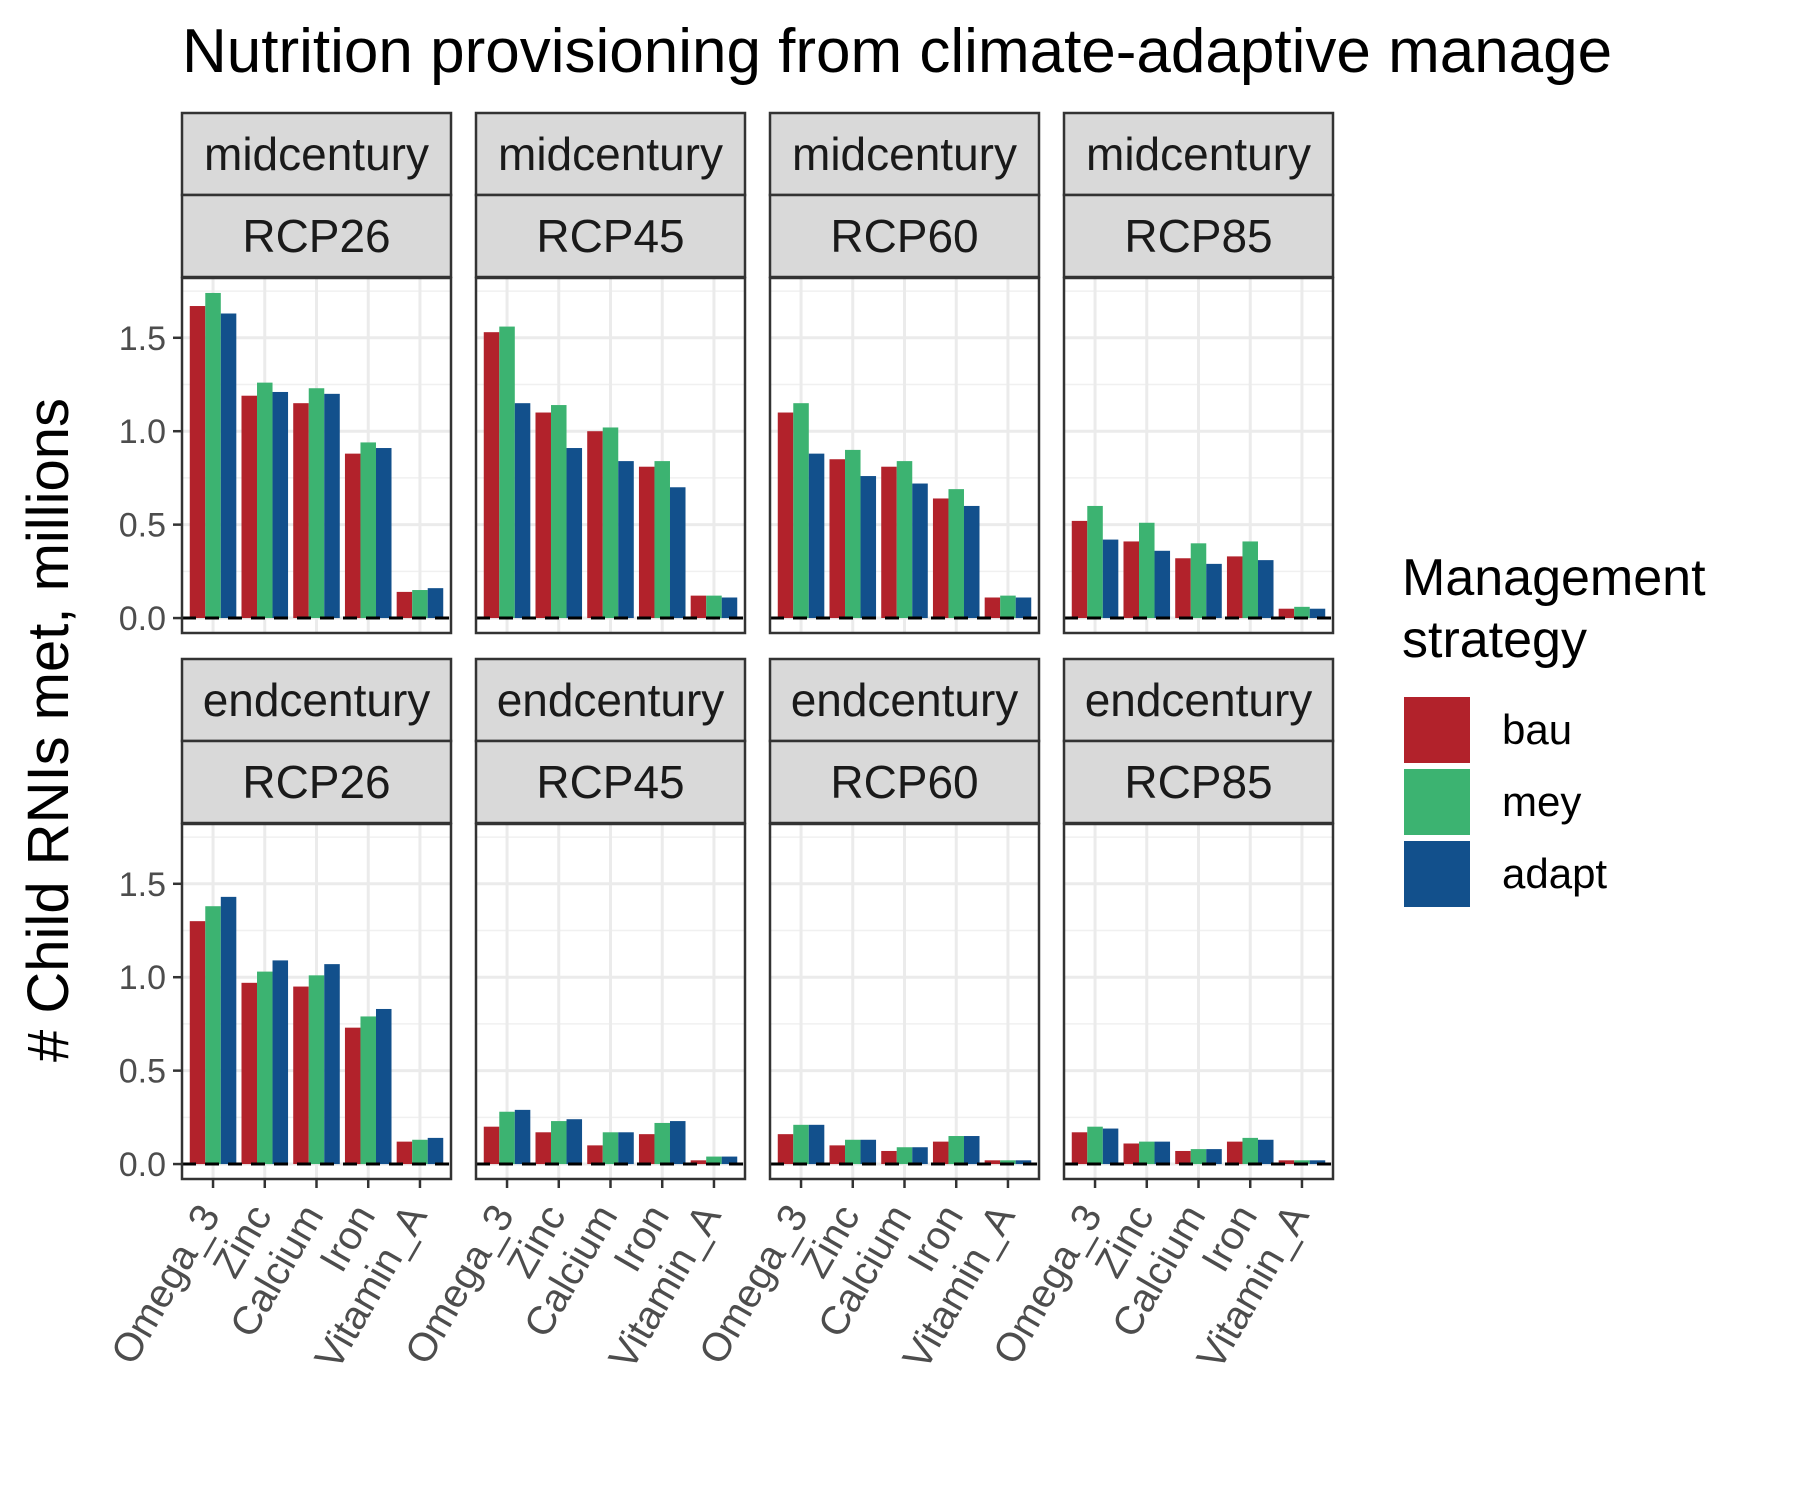 The width and height of the screenshot is (1800, 1500). What do you see at coordinates (142, 1072) in the screenshot?
I see `y-tick-label: 0.5` at bounding box center [142, 1072].